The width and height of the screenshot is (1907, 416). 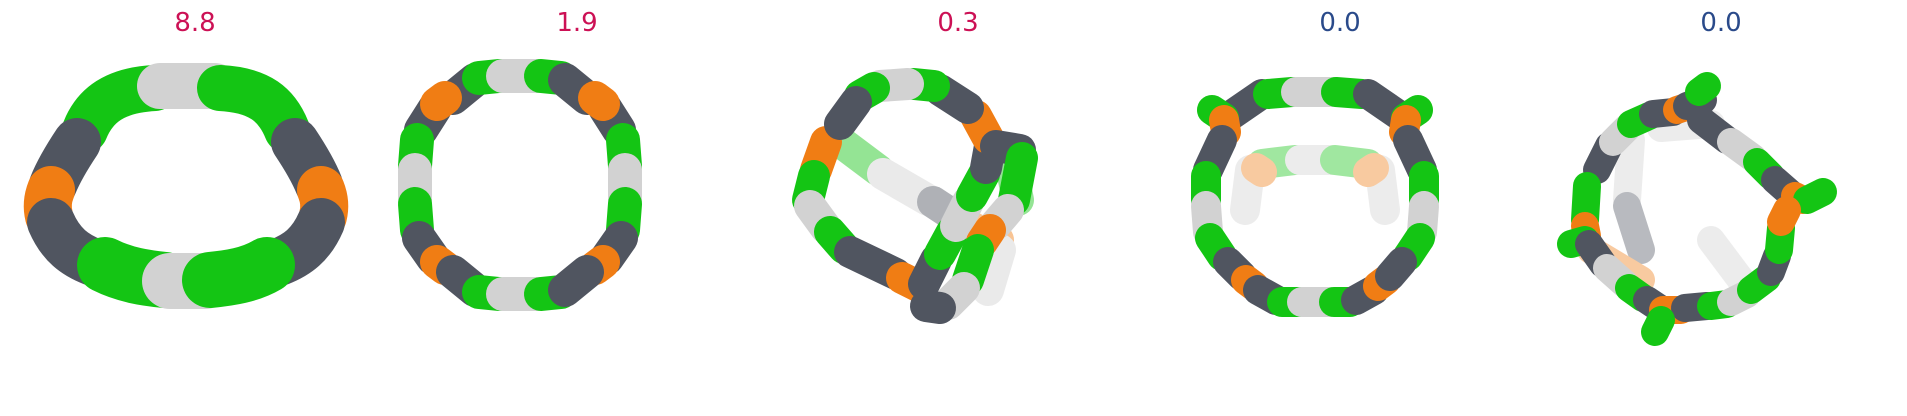 What do you see at coordinates (195, 23) in the screenshot?
I see `score-label: 8.8` at bounding box center [195, 23].